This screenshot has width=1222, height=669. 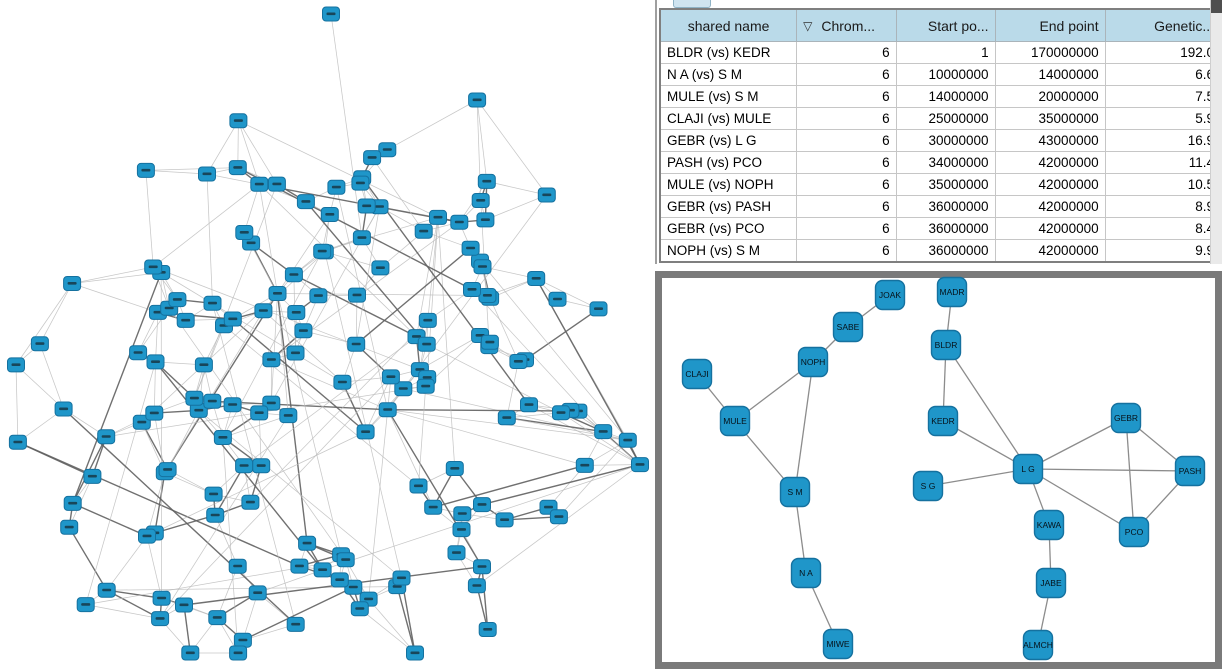 I want to click on table-row: CLAJI (vs) MULE 6 25000000 35000000 5.9, so click(x=940, y=118).